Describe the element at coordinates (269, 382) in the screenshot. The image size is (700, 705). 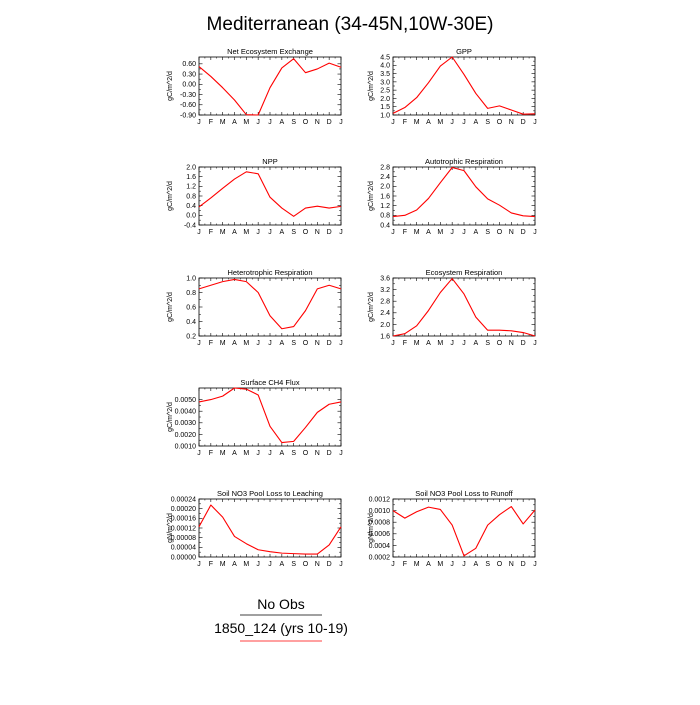
I see `panel-title: Surface CH4 Flux` at that location.